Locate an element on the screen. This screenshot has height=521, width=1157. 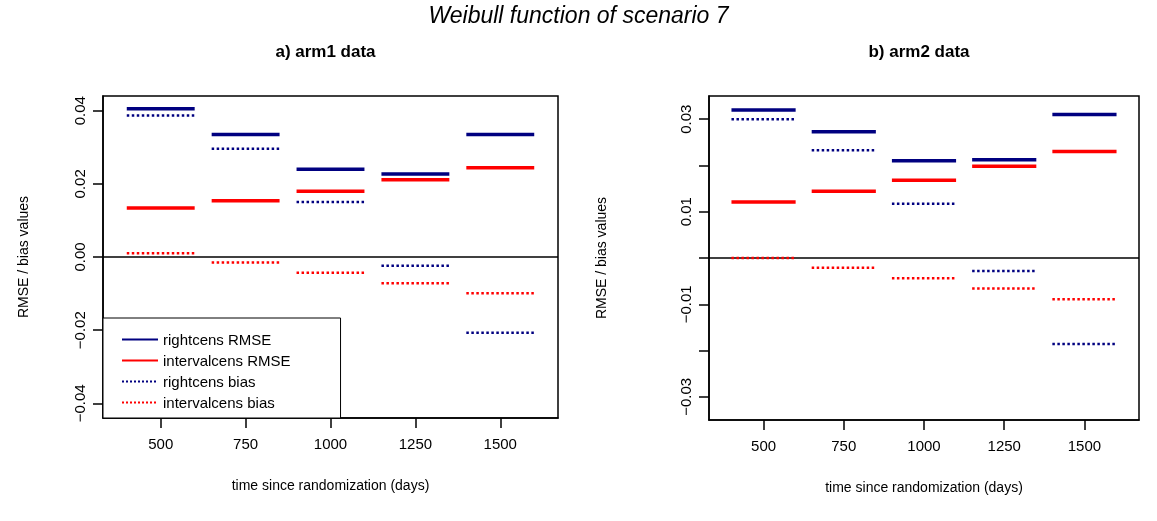
y-tick-label: −0.03 is located at coordinates (685, 396).